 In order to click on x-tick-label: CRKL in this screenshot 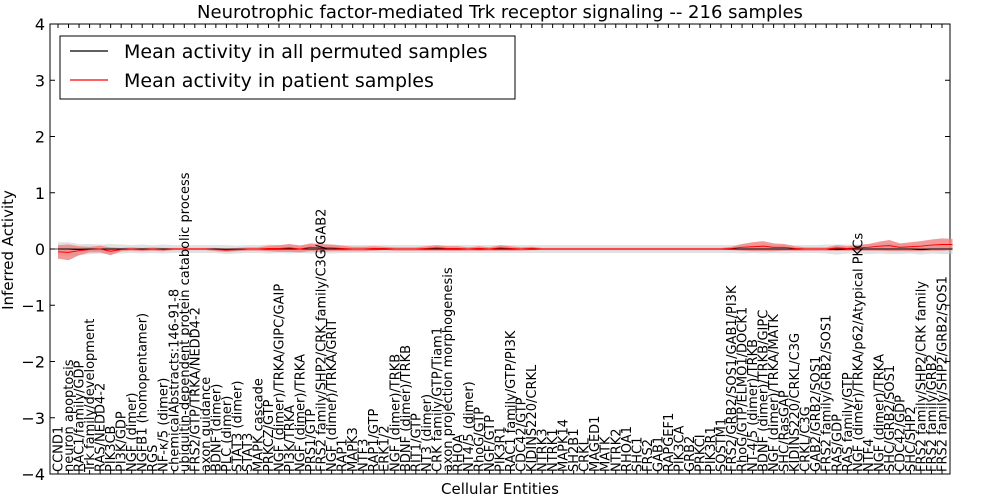, I will do `click(585, 454)`.